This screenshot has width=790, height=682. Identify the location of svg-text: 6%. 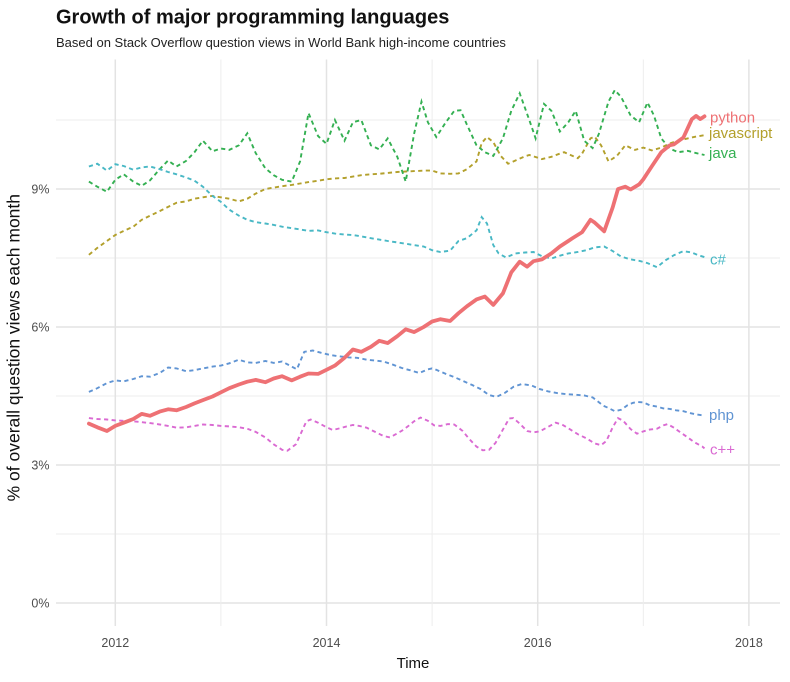
(40, 328).